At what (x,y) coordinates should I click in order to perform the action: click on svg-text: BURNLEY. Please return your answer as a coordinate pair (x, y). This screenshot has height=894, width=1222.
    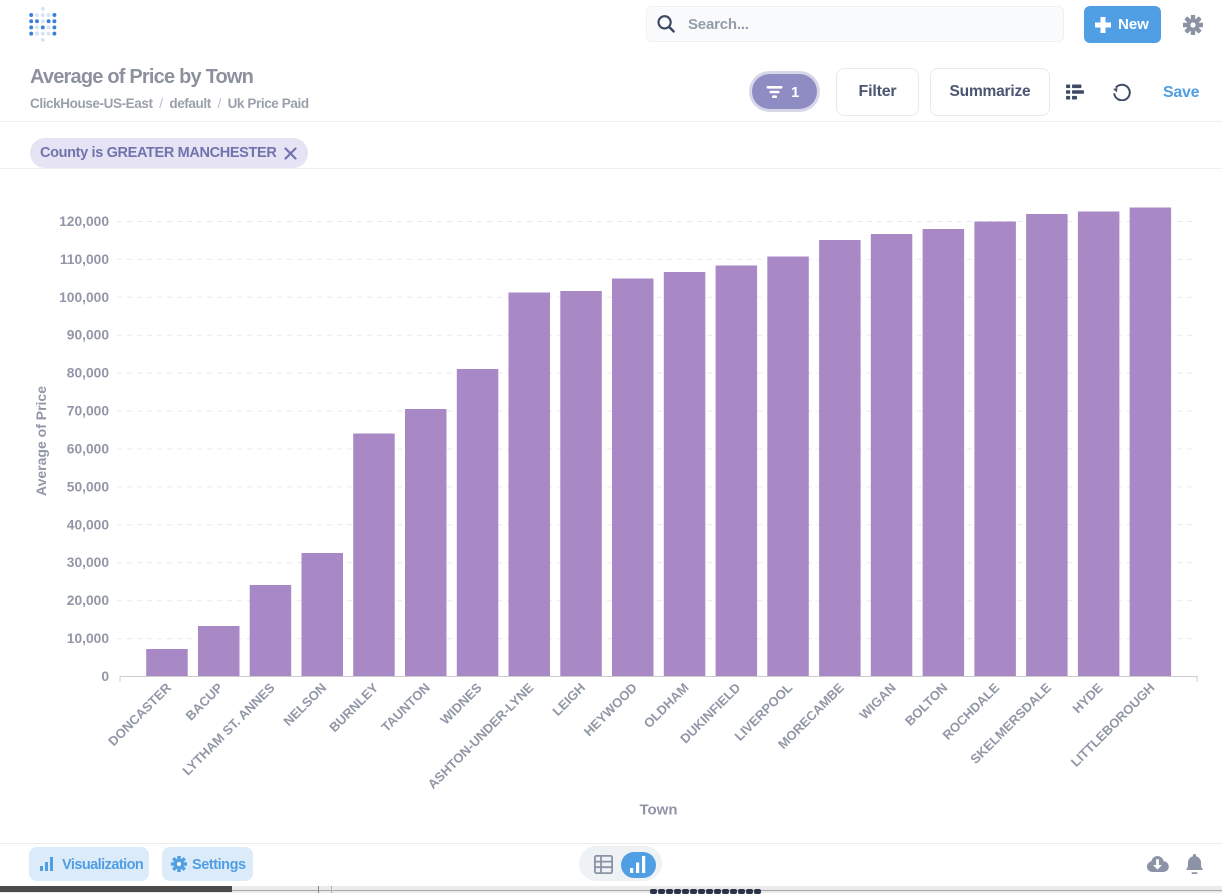
    Looking at the image, I should click on (353, 707).